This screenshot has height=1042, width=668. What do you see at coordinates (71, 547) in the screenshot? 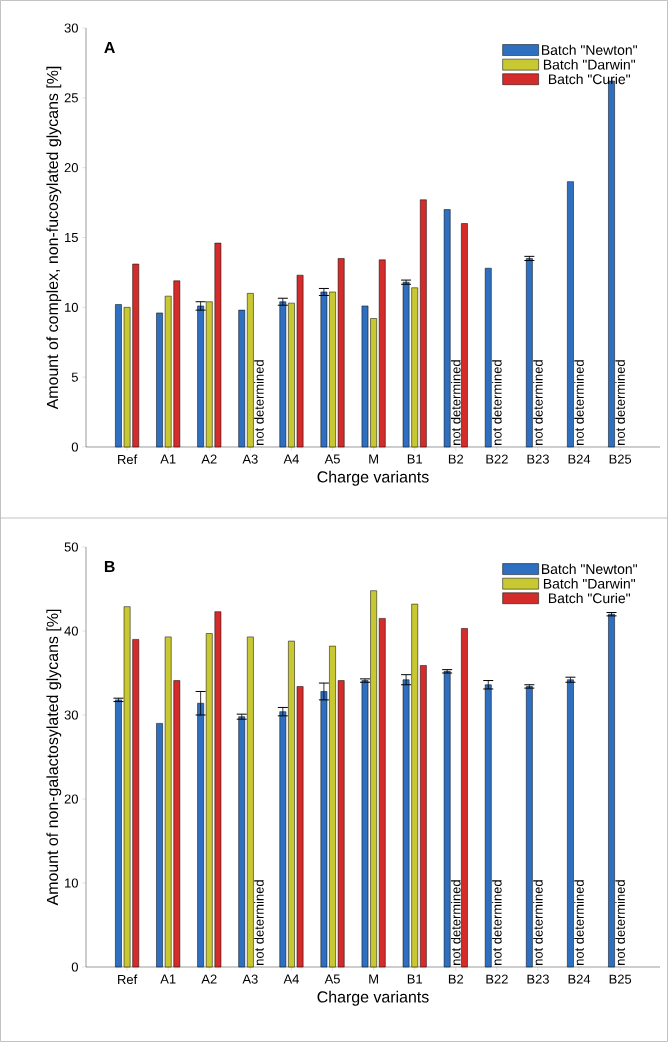
I see `y-tick-label: 50` at bounding box center [71, 547].